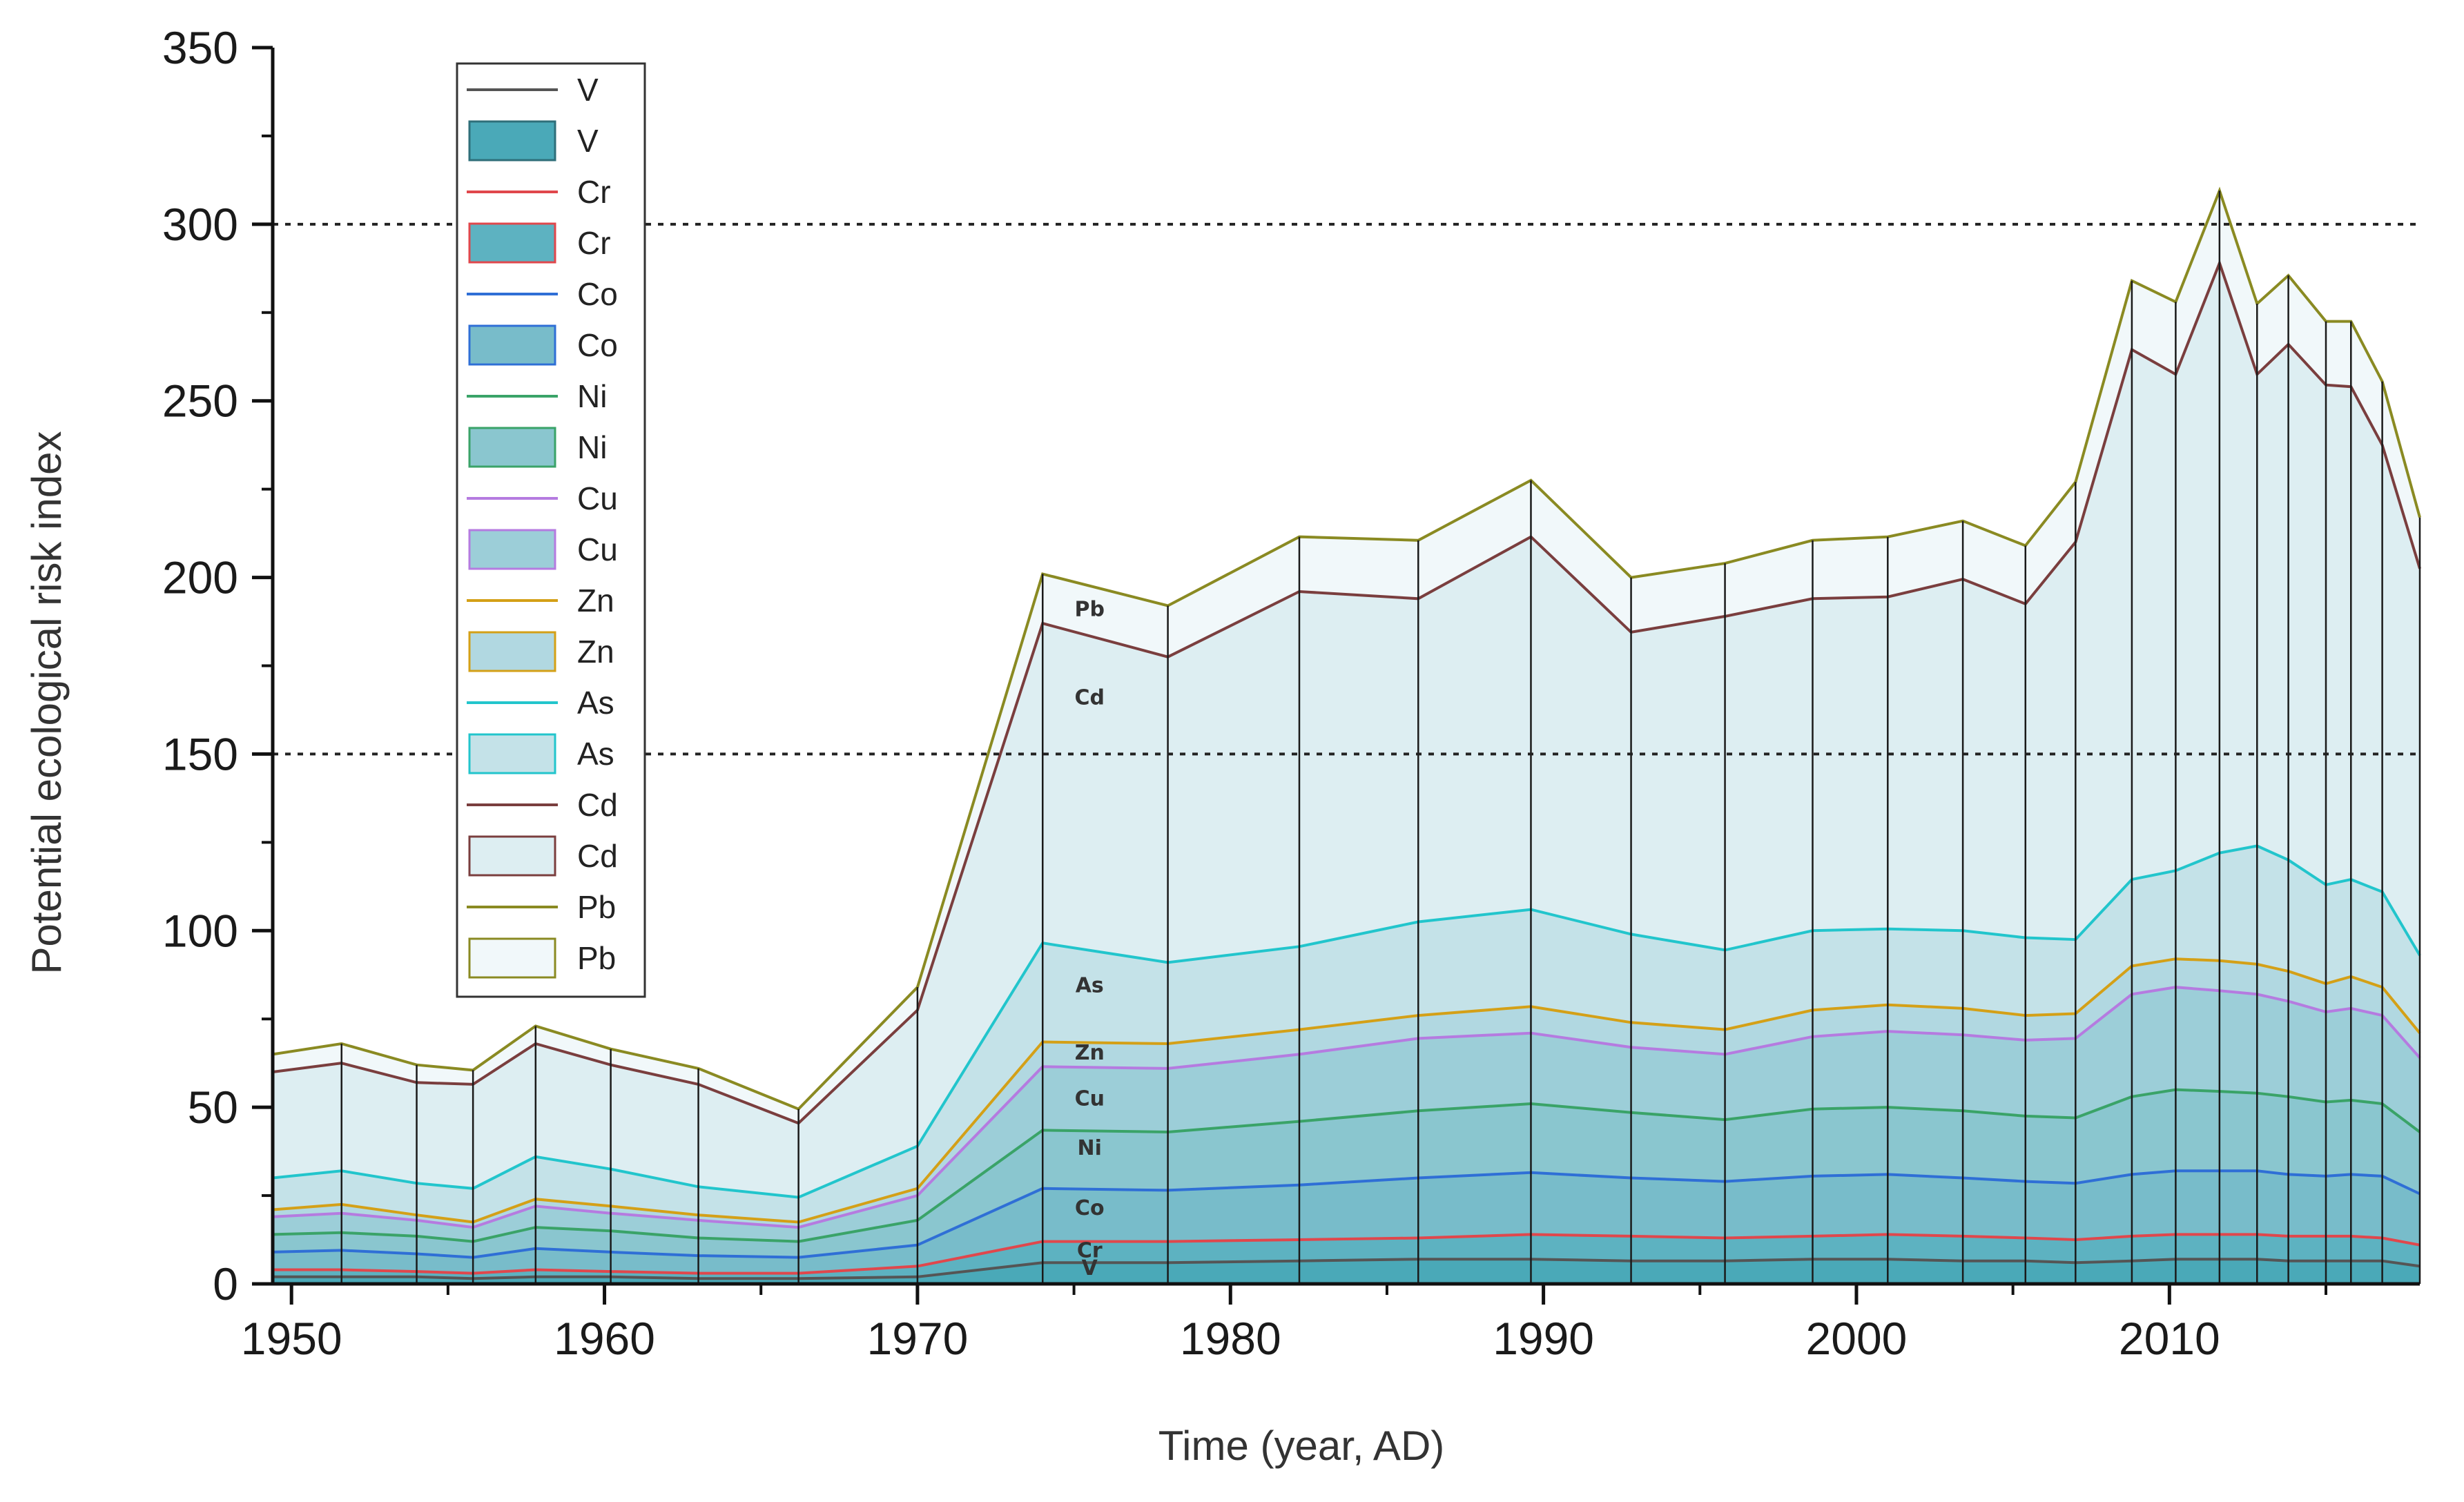 The height and width of the screenshot is (1502, 2464). I want to click on area-cu, so click(1346, 1114).